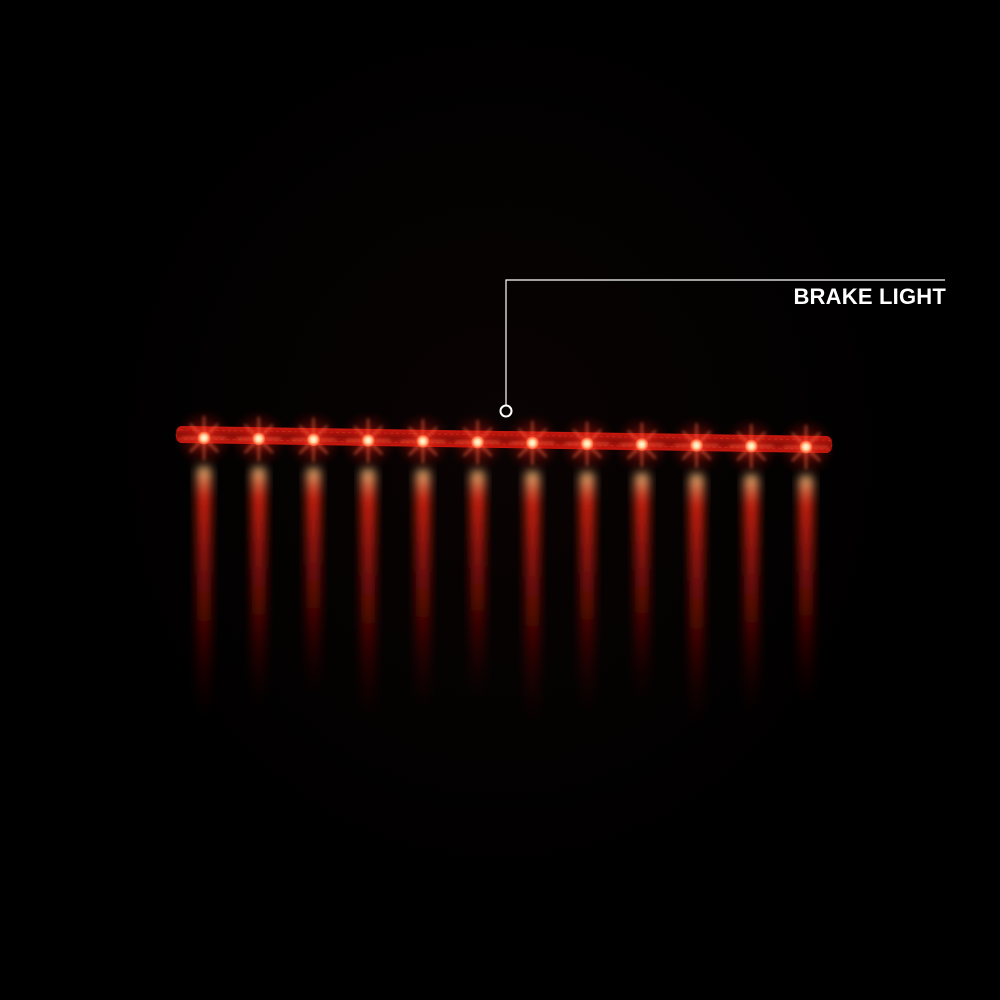 This screenshot has height=1000, width=1000. Describe the element at coordinates (722, 348) in the screenshot. I see `callout-leader` at that location.